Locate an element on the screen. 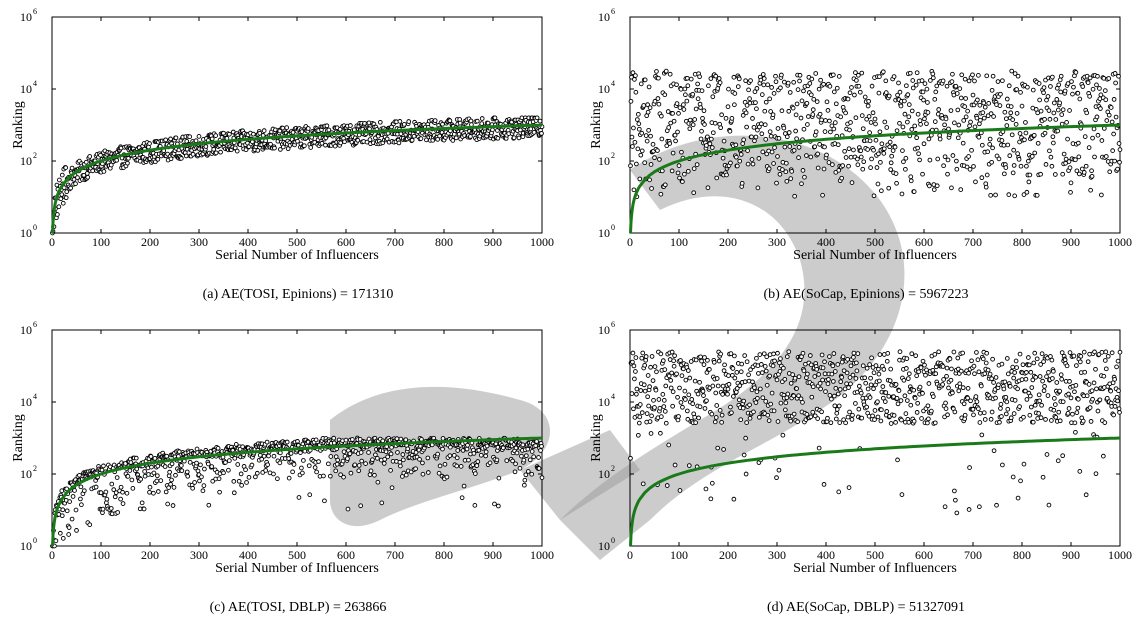 The width and height of the screenshot is (1136, 620). x-tick-label: 500 is located at coordinates (297, 242).